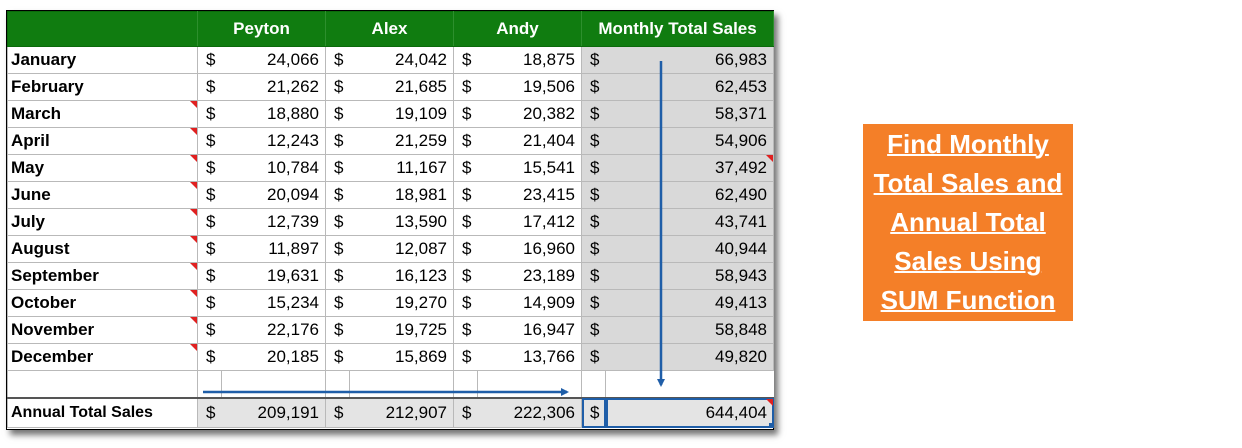 This screenshot has width=1242, height=448. What do you see at coordinates (530, 222) in the screenshot?
I see `andy-value-cell: 17,412` at bounding box center [530, 222].